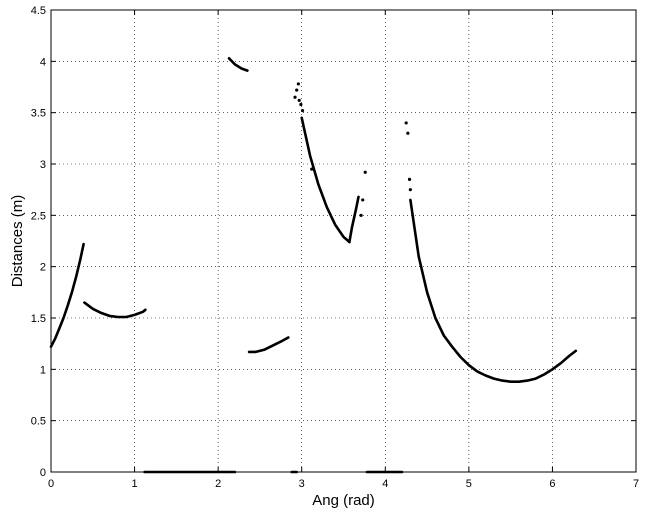  What do you see at coordinates (343, 500) in the screenshot?
I see `x-axis-label: Ang (rad)` at bounding box center [343, 500].